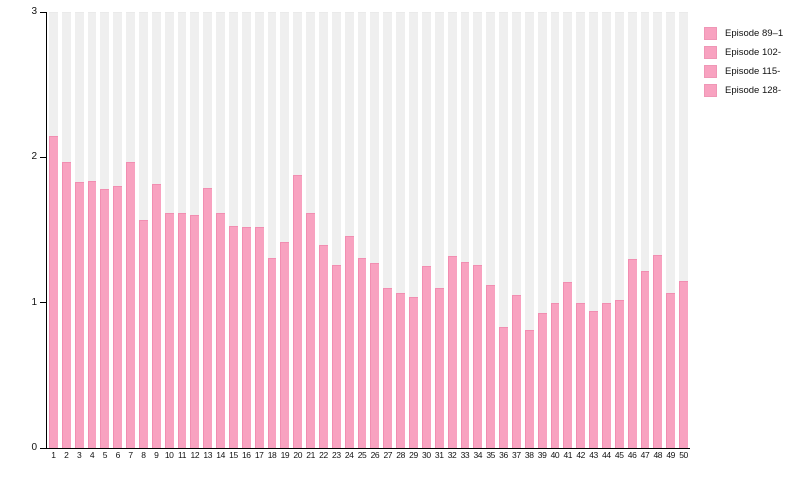  I want to click on x-tick-label: 41, so click(568, 455).